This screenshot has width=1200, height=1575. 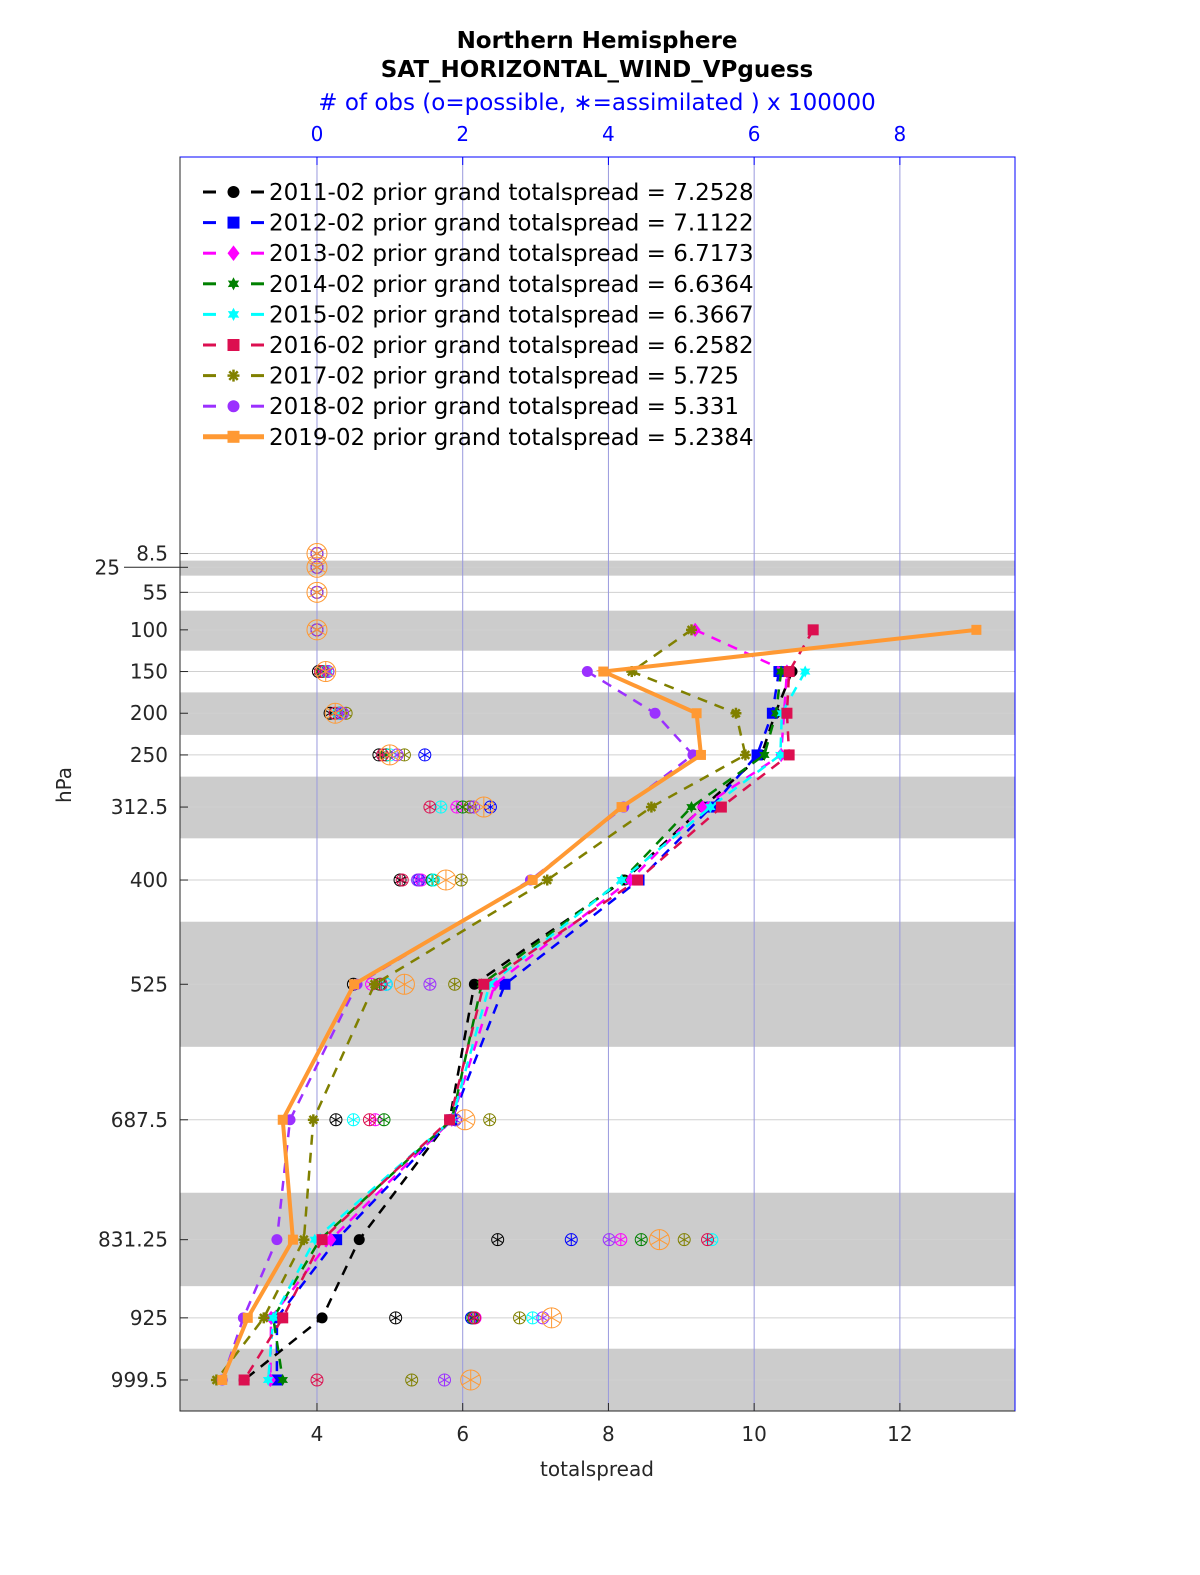 I want to click on legend-entry: 2012-02 prior grand totalspread = 7.1122, so click(x=478, y=224).